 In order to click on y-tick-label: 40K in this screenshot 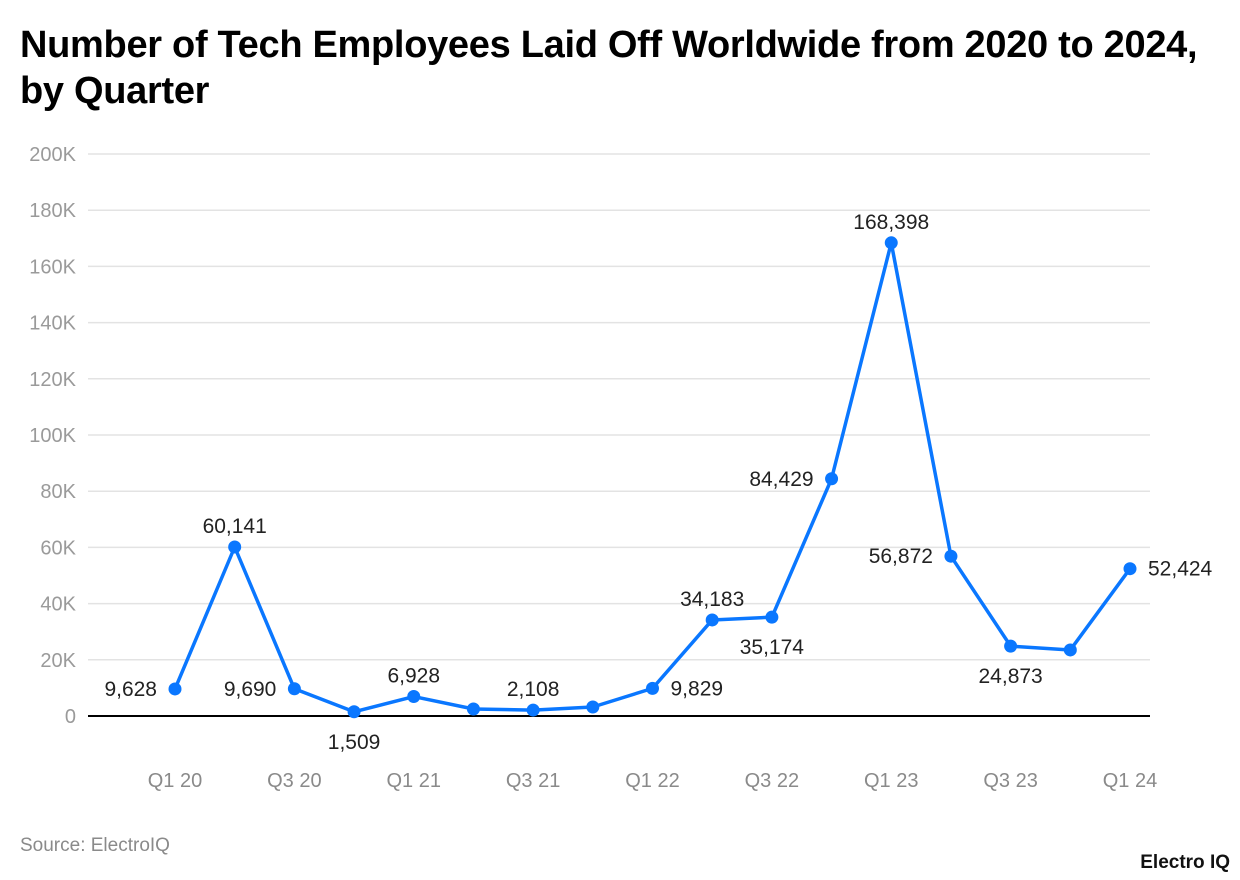, I will do `click(58, 605)`.